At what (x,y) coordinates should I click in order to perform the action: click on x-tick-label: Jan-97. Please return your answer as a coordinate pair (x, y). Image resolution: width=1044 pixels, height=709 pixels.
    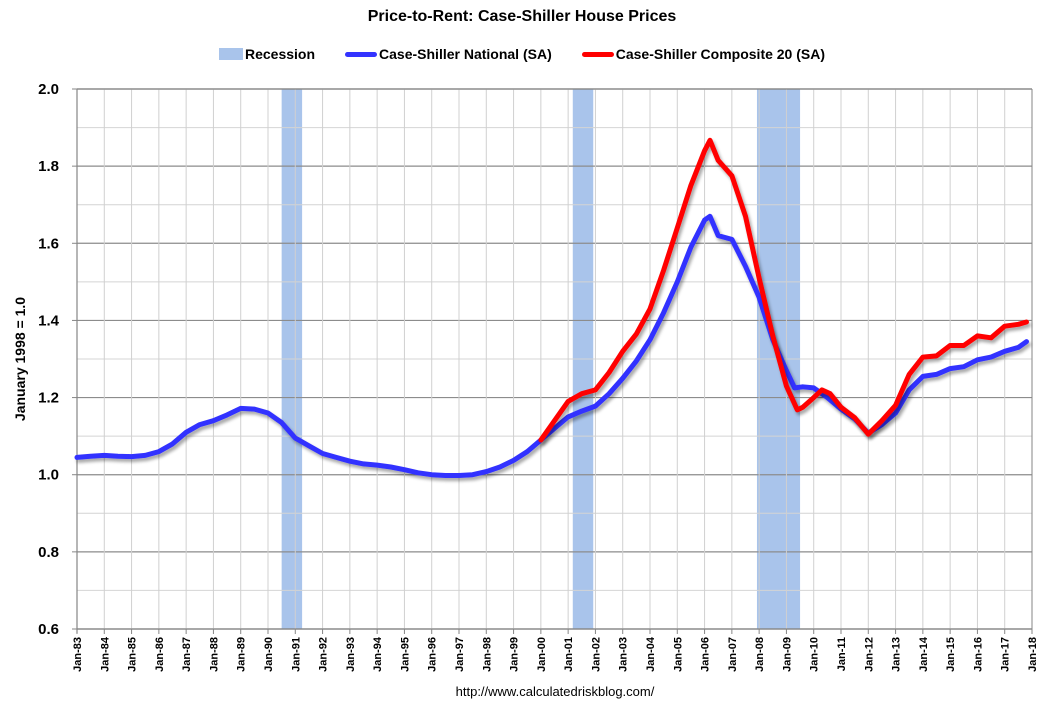
    Looking at the image, I should click on (460, 654).